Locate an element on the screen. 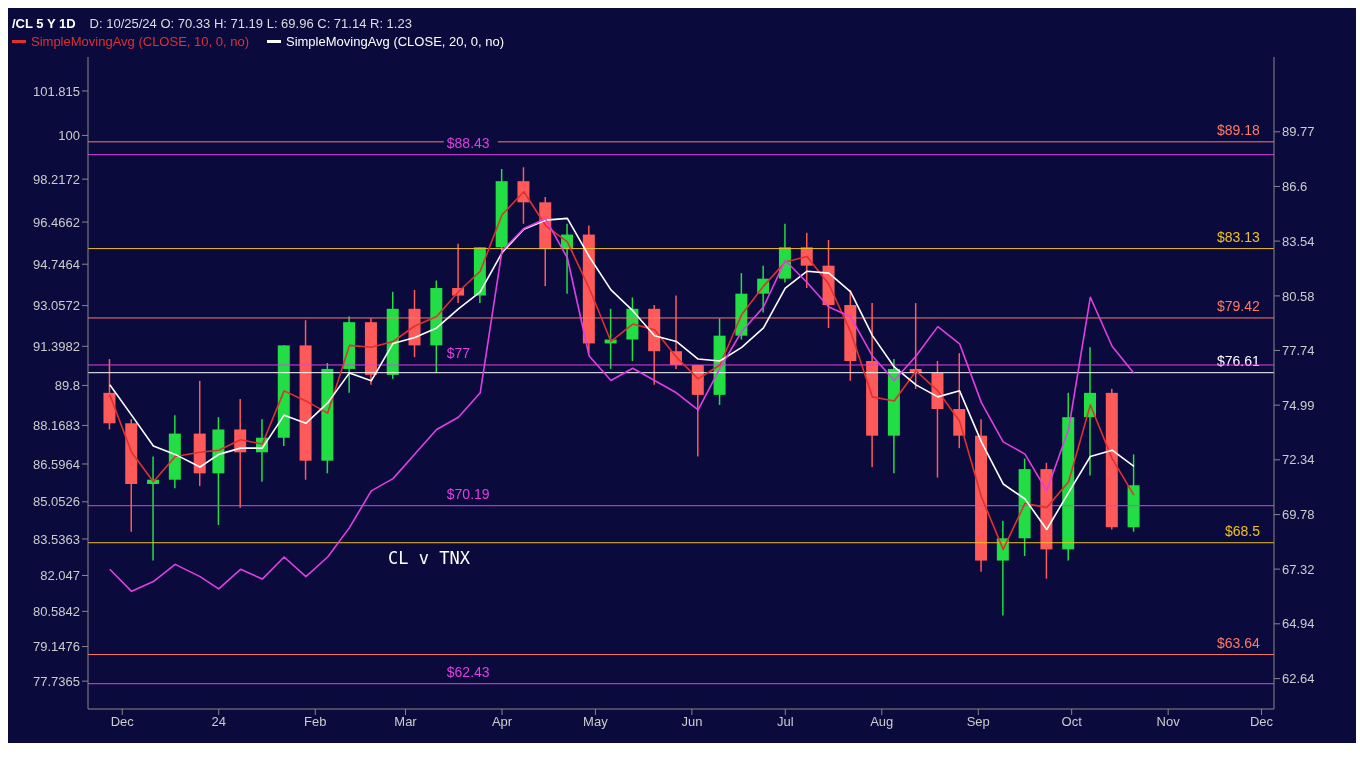  y2-tick-label: 98.2172 is located at coordinates (56, 179).